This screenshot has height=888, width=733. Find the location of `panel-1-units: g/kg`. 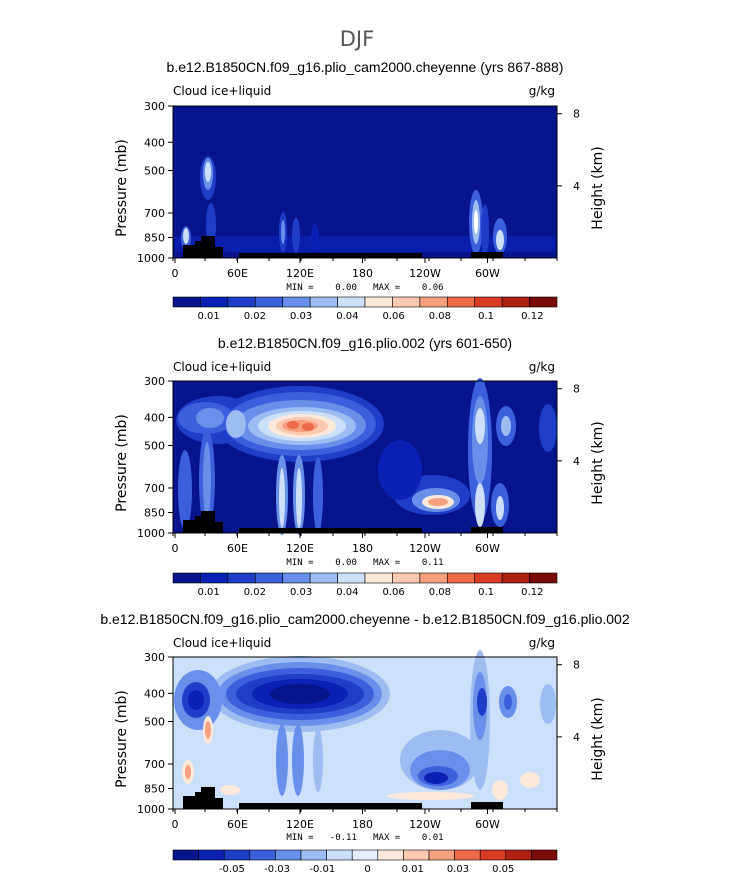

panel-1-units: g/kg is located at coordinates (542, 91).